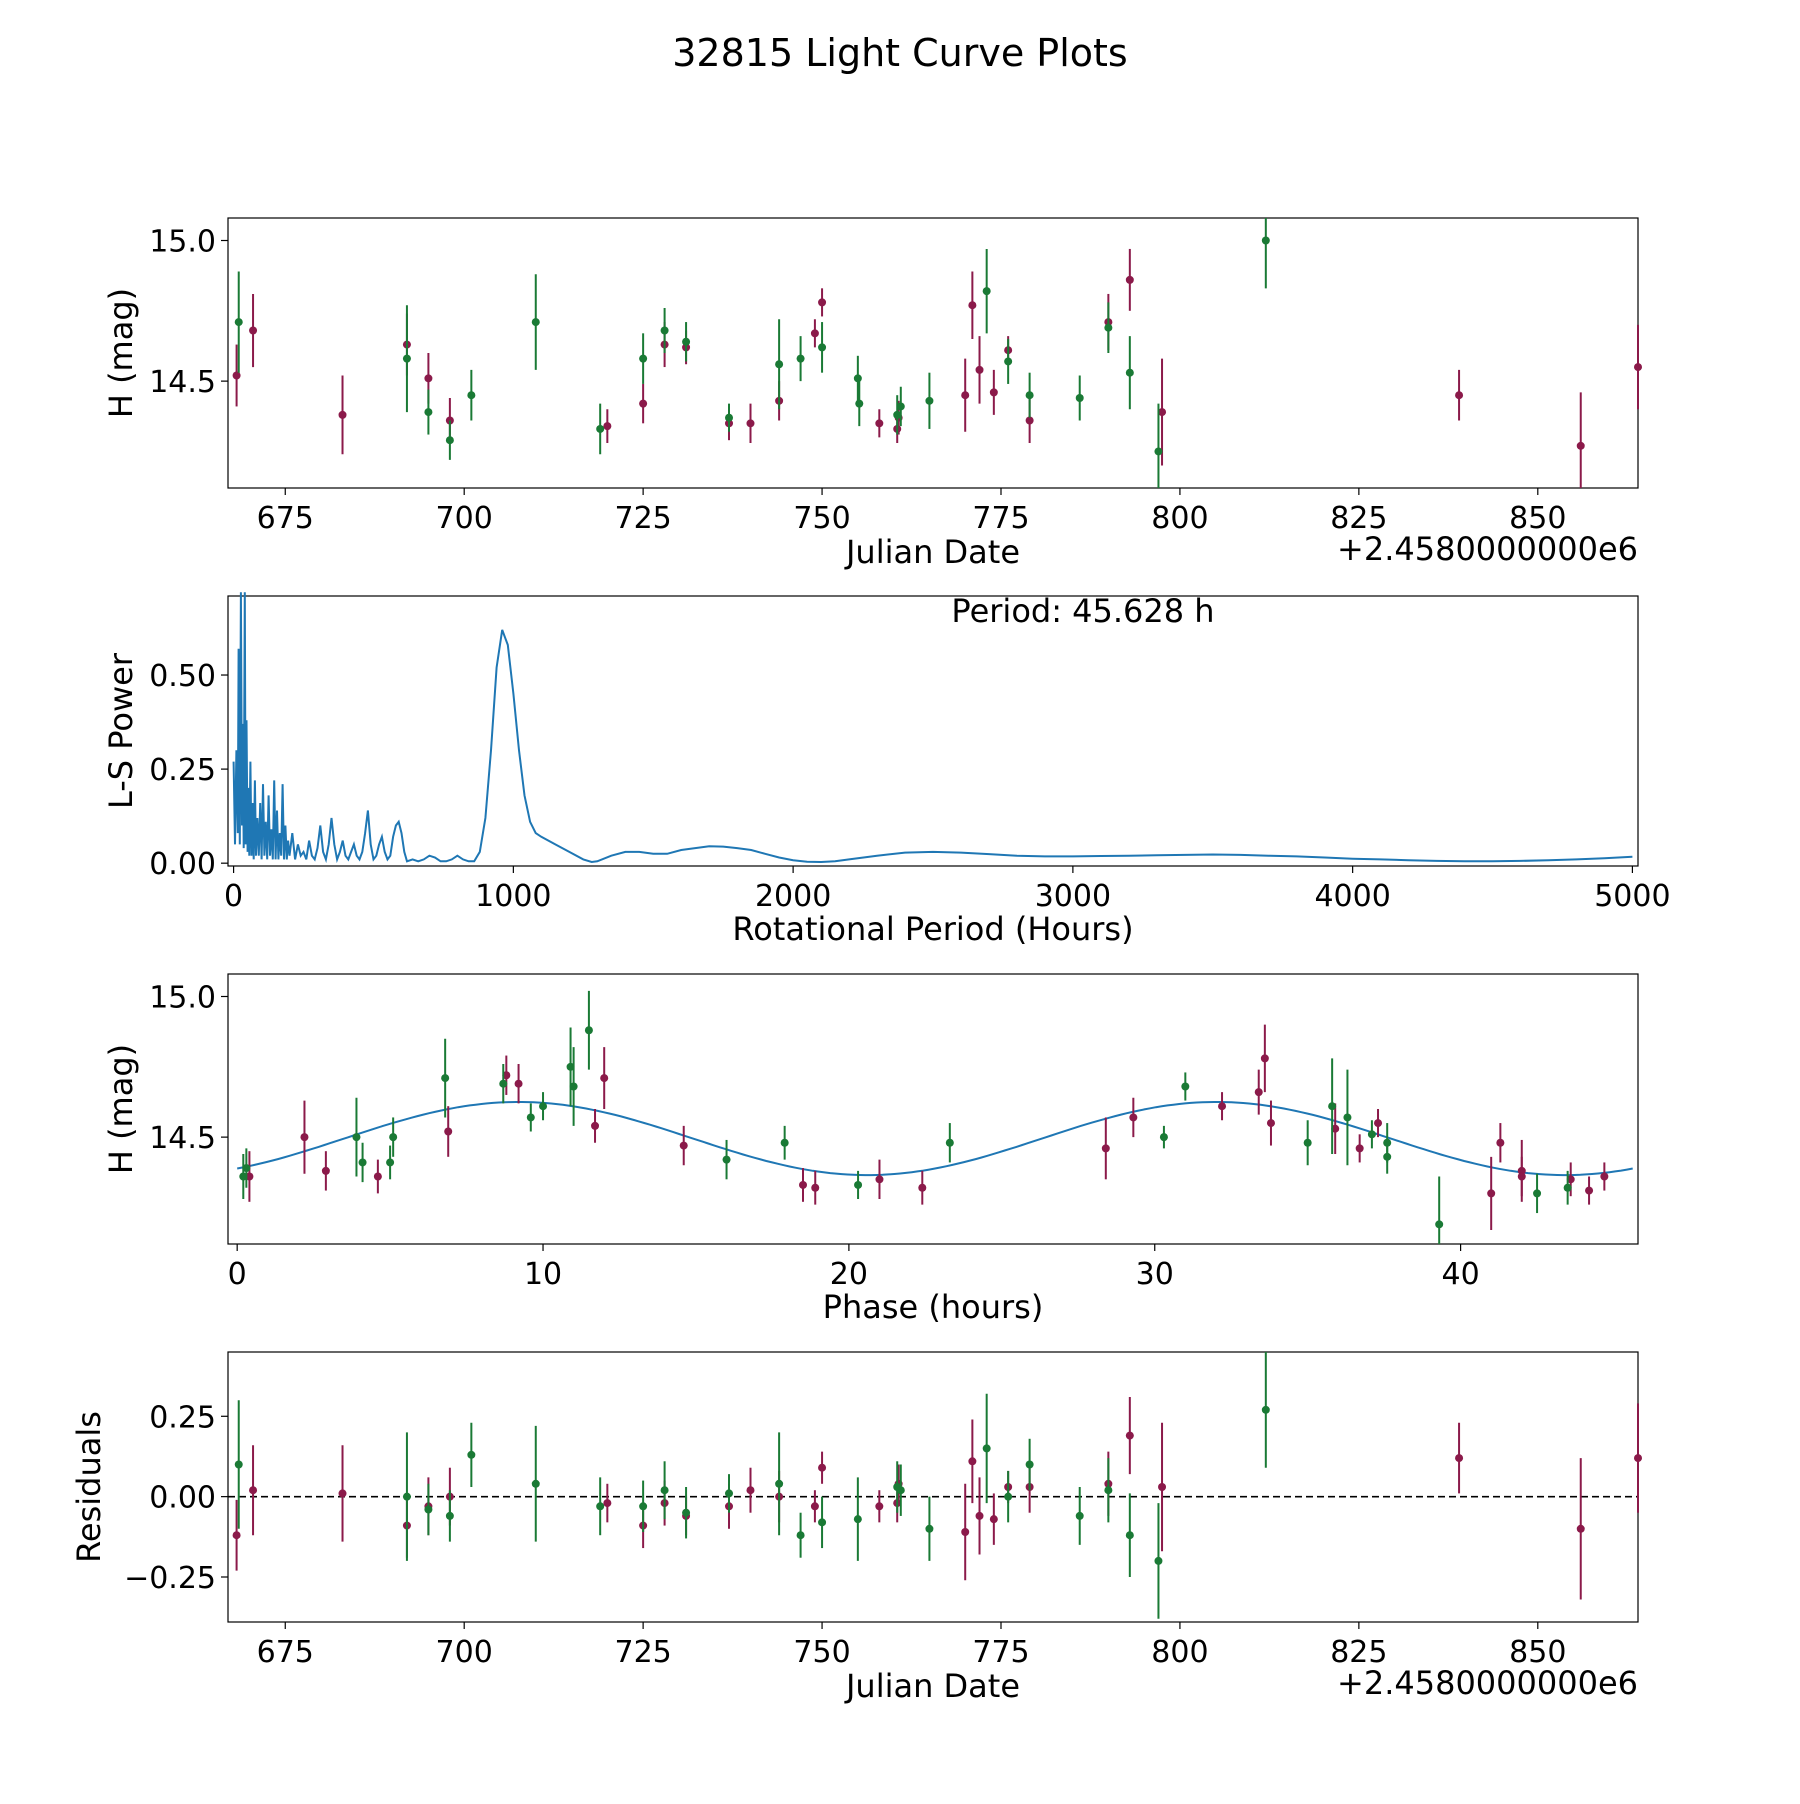 This screenshot has height=1804, width=1800. Describe the element at coordinates (121, 730) in the screenshot. I see `periodogram-ylabel: L-S Power` at that location.